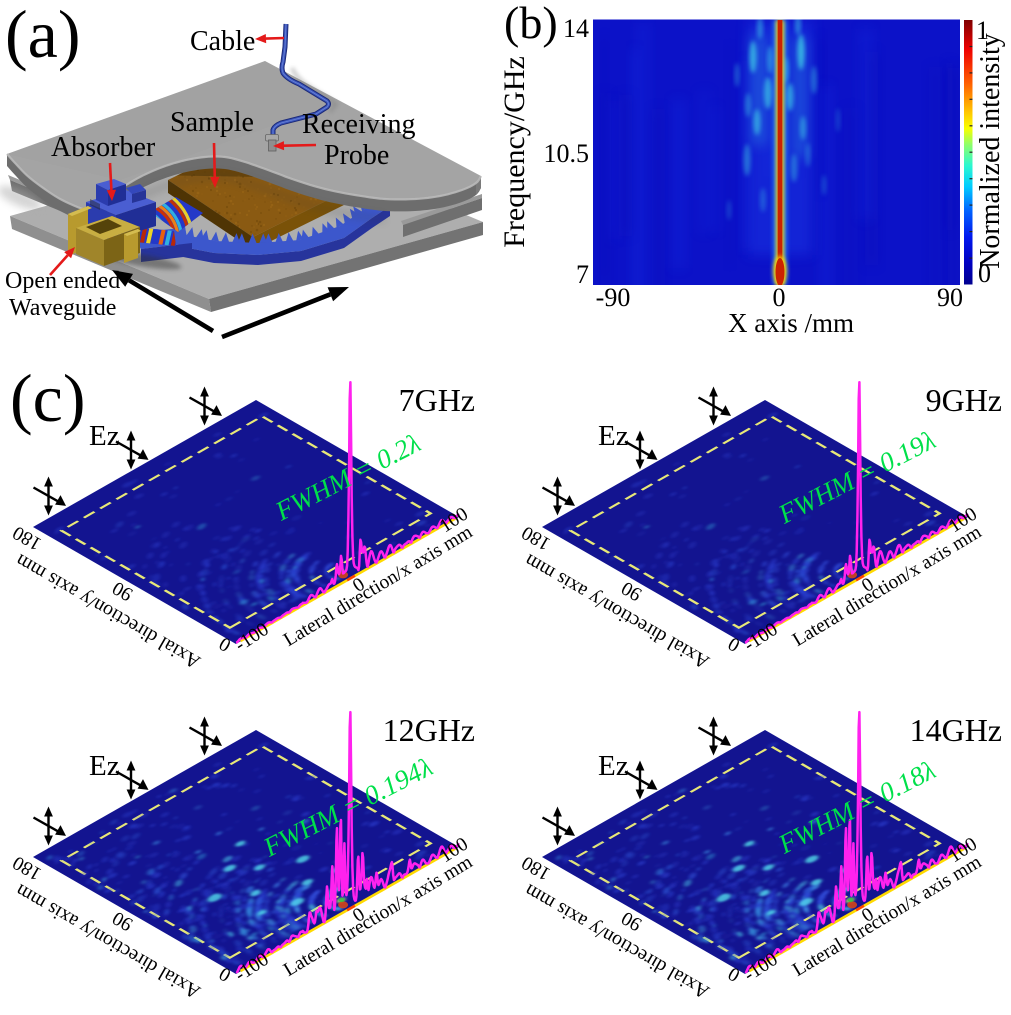  Describe the element at coordinates (950, 297) in the screenshot. I see `svg-text: 90` at that location.